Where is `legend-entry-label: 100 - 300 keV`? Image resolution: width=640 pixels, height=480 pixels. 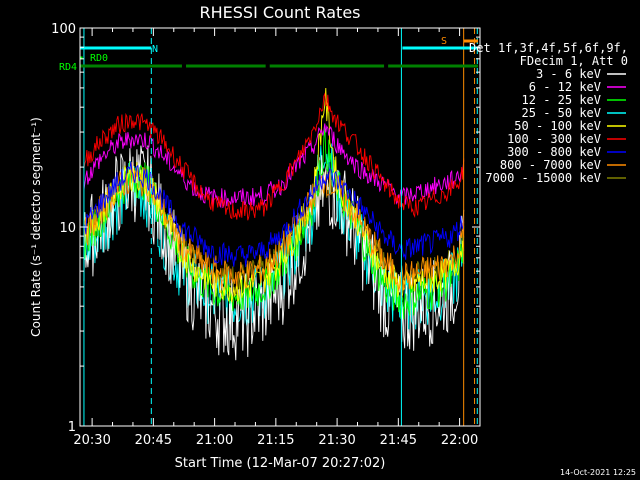
legend-entry-label: 100 - 300 keV is located at coordinates (554, 139).